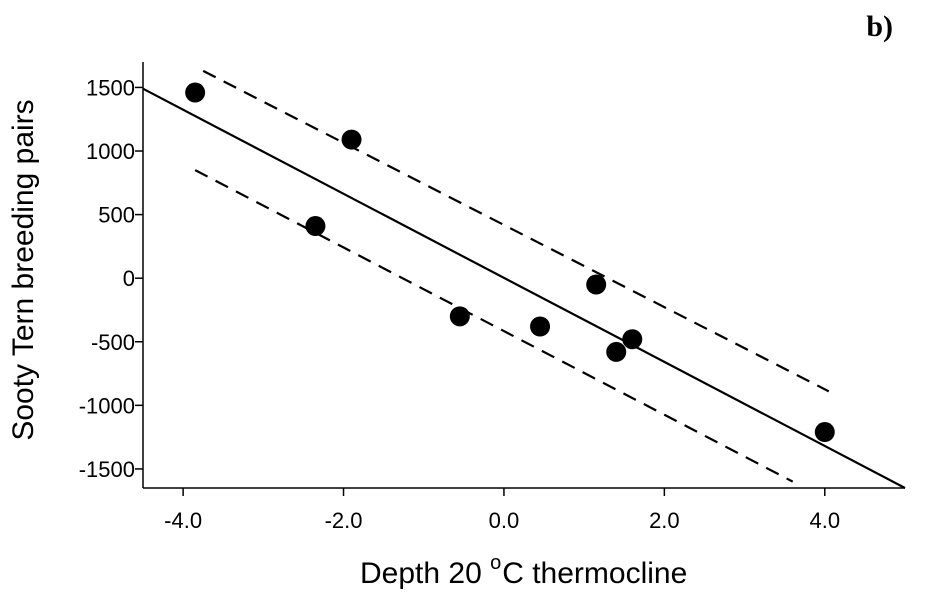 The height and width of the screenshot is (597, 933). I want to click on y-tick-label: 1500, so click(110, 87).